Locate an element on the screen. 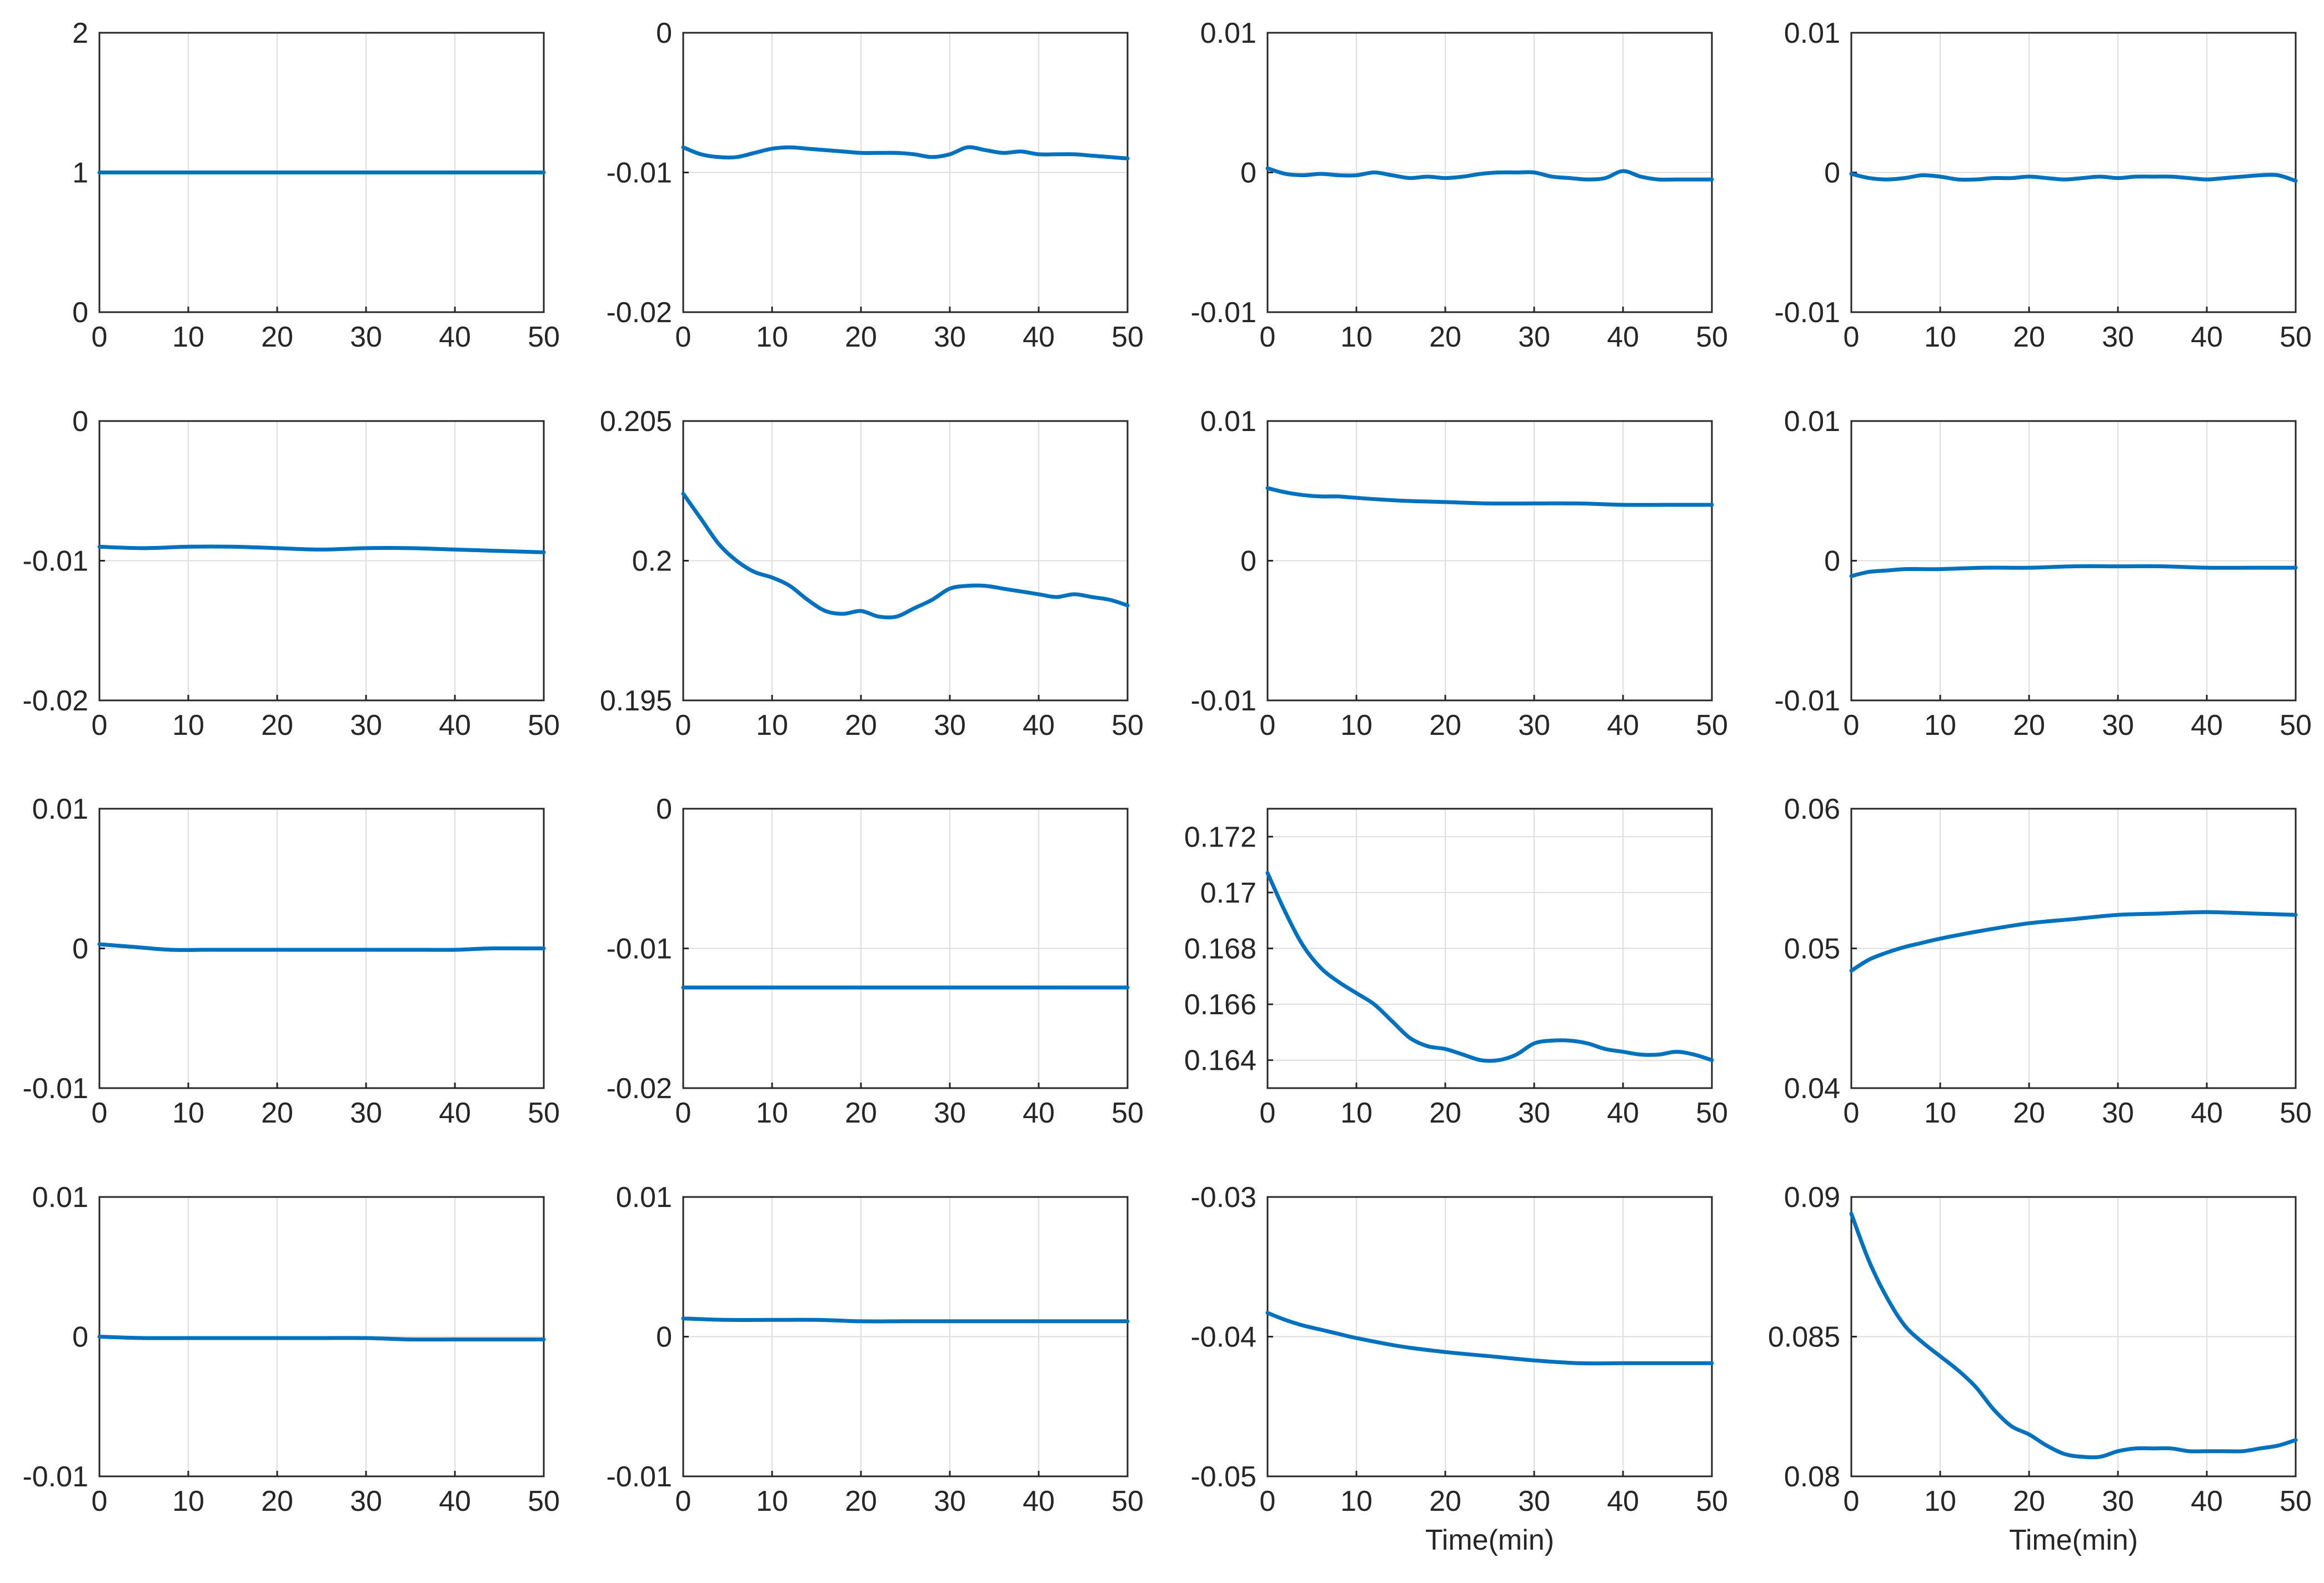 Image resolution: width=2324 pixels, height=1583 pixels. y-tick-label: 0.05 is located at coordinates (1812, 949).